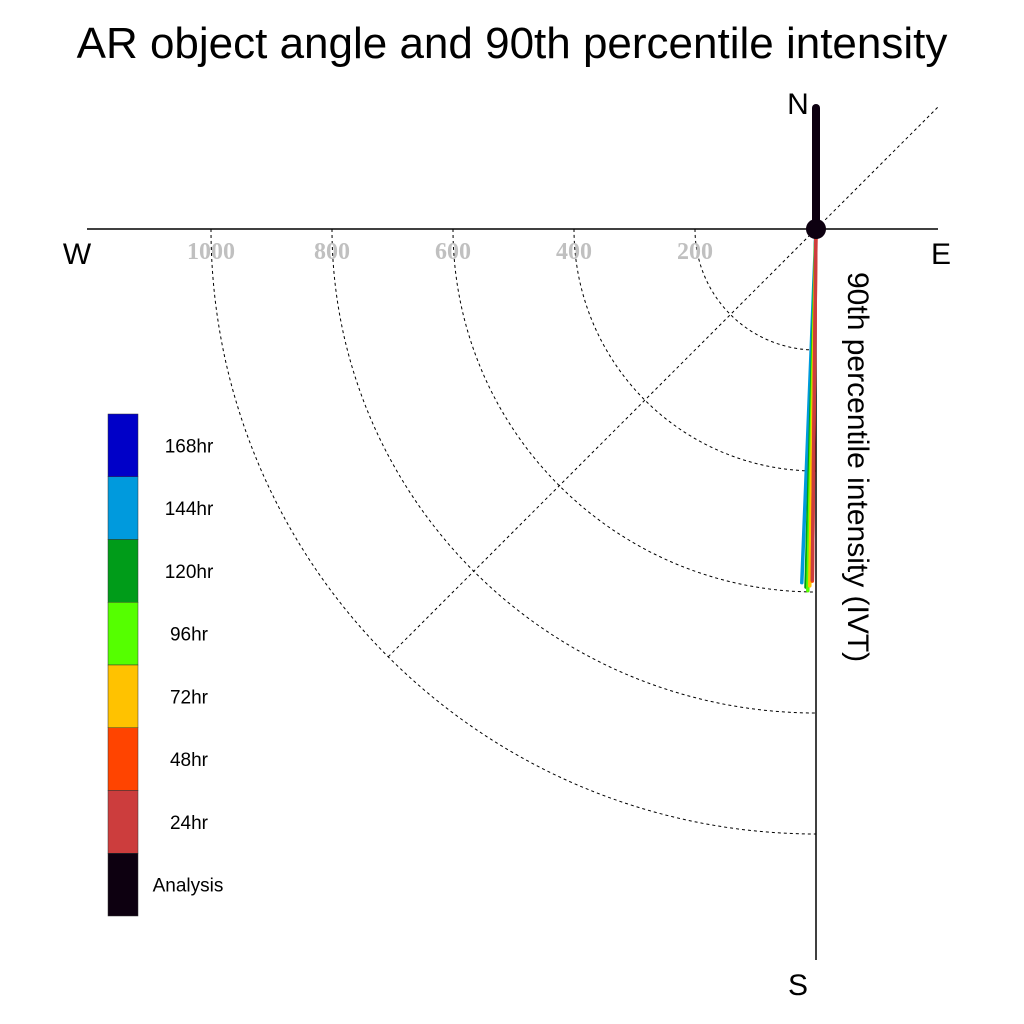 Image resolution: width=1024 pixels, height=1024 pixels. I want to click on legend-label-96hr: 96hr, so click(189, 635).